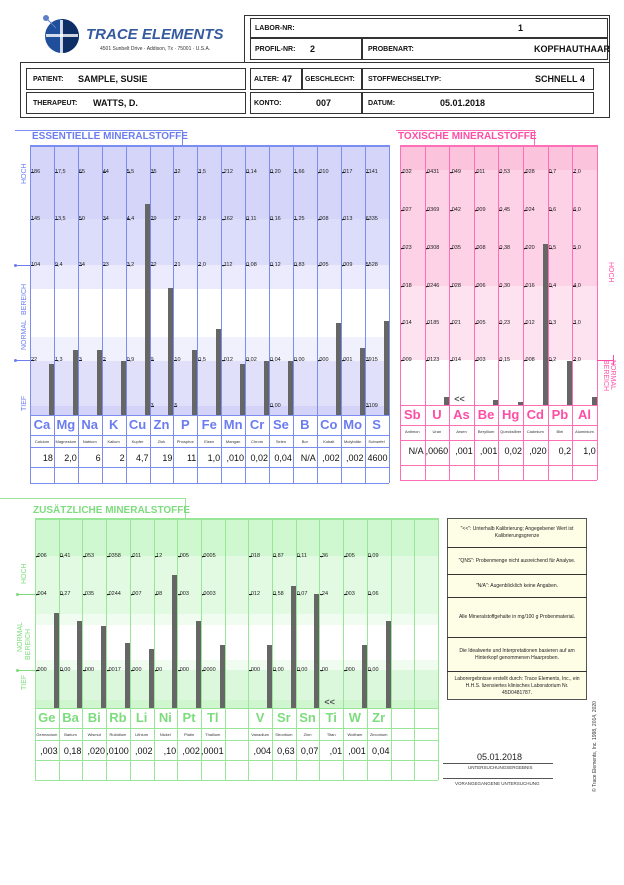 The height and width of the screenshot is (885, 624). I want to click on therapeut-field, so click(136, 103).